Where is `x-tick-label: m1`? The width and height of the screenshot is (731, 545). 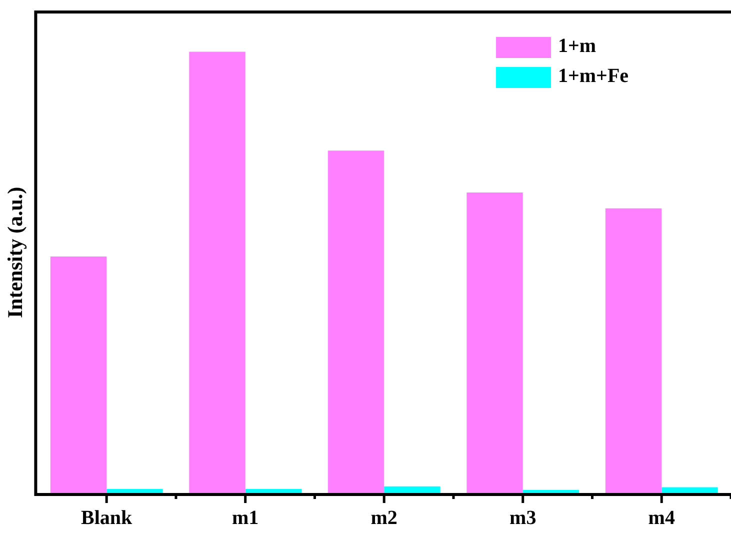
x-tick-label: m1 is located at coordinates (245, 518).